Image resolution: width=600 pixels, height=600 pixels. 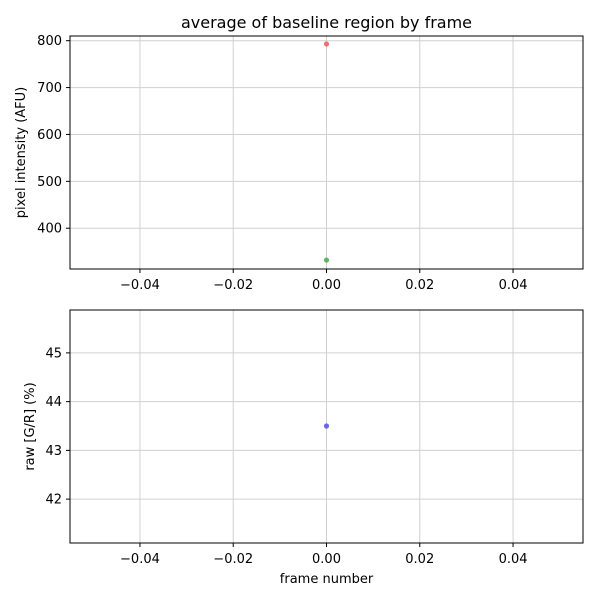 What do you see at coordinates (326, 22) in the screenshot?
I see `chart-title: average of baseline region by frame` at bounding box center [326, 22].